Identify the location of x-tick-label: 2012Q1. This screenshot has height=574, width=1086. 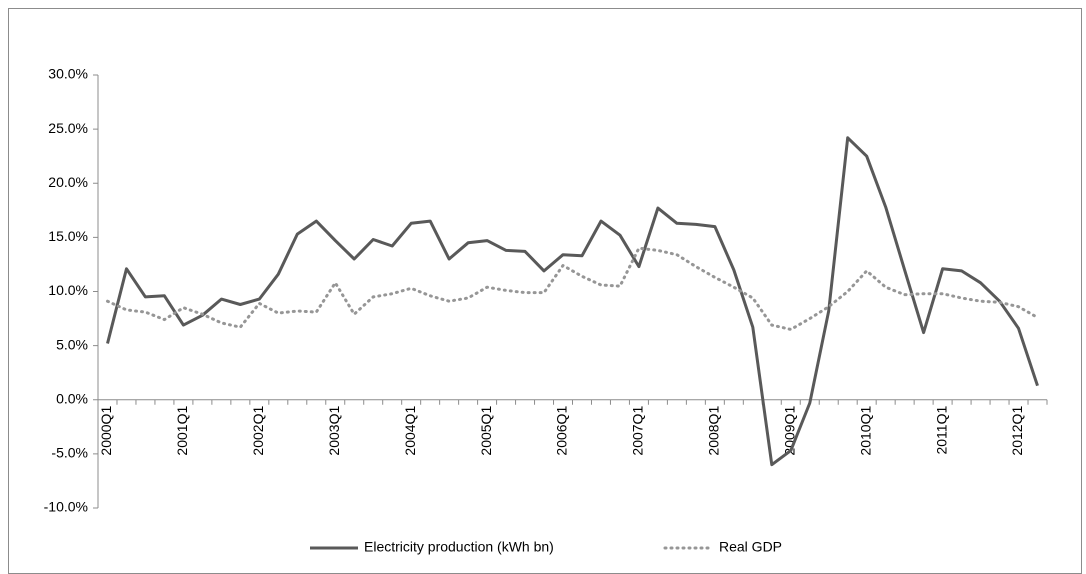
(1017, 431).